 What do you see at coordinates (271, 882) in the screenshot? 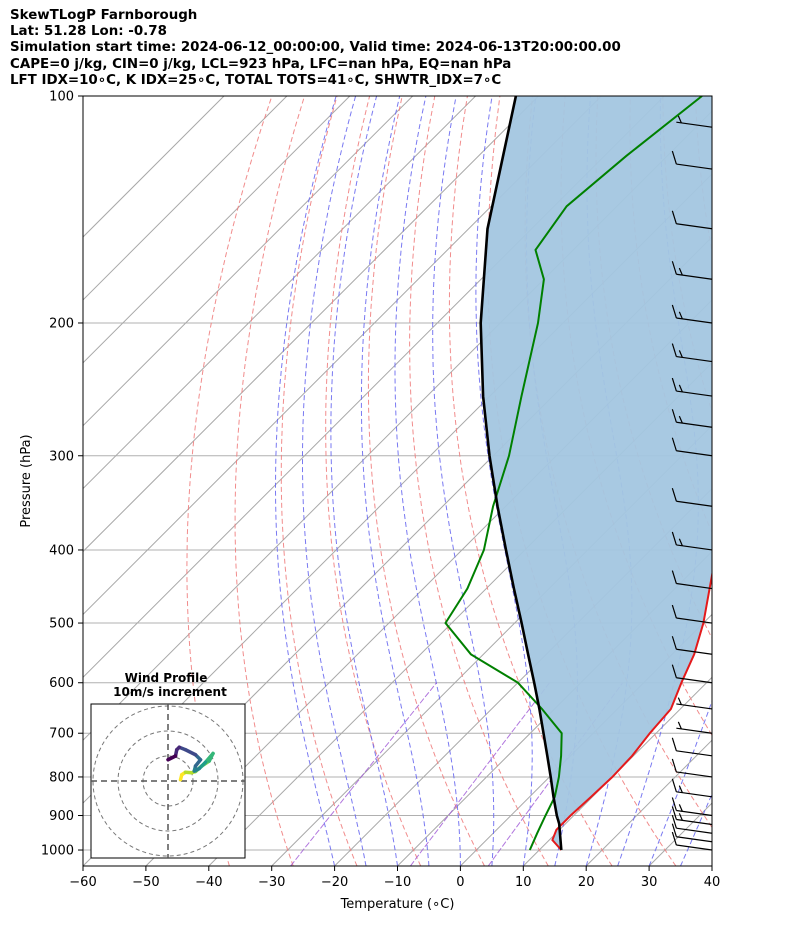
I see `x-tick-label: −30` at bounding box center [271, 882].